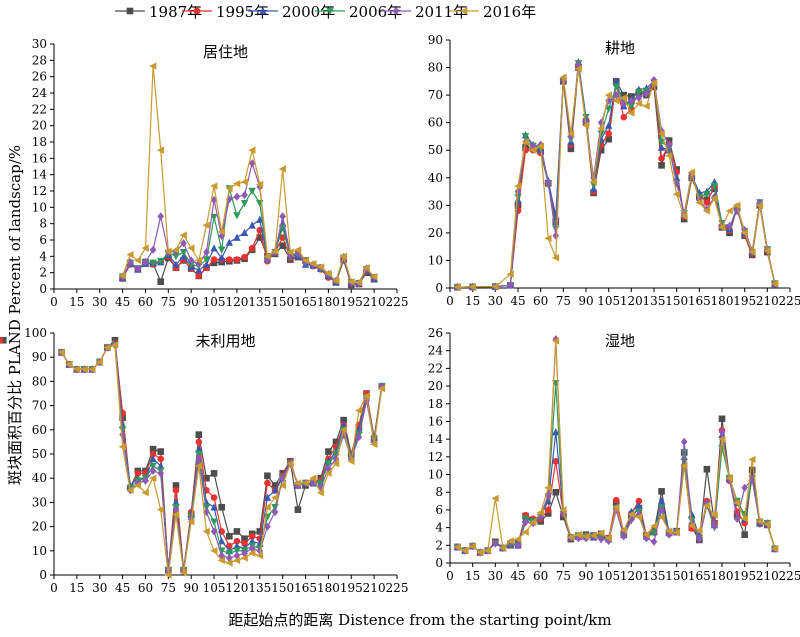 This screenshot has height=637, width=800. What do you see at coordinates (495, 576) in the screenshot?
I see `x-tick-label: 30` at bounding box center [495, 576].